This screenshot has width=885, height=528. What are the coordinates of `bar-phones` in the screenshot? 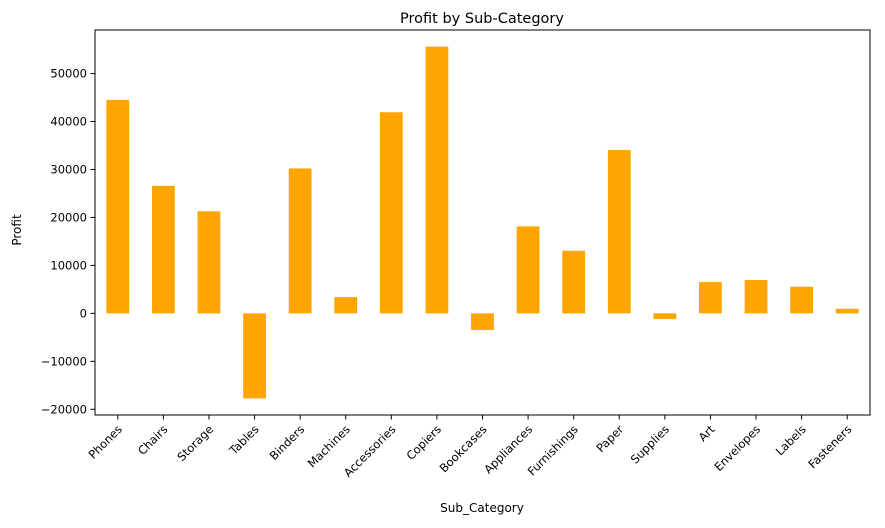 It's located at (118, 206).